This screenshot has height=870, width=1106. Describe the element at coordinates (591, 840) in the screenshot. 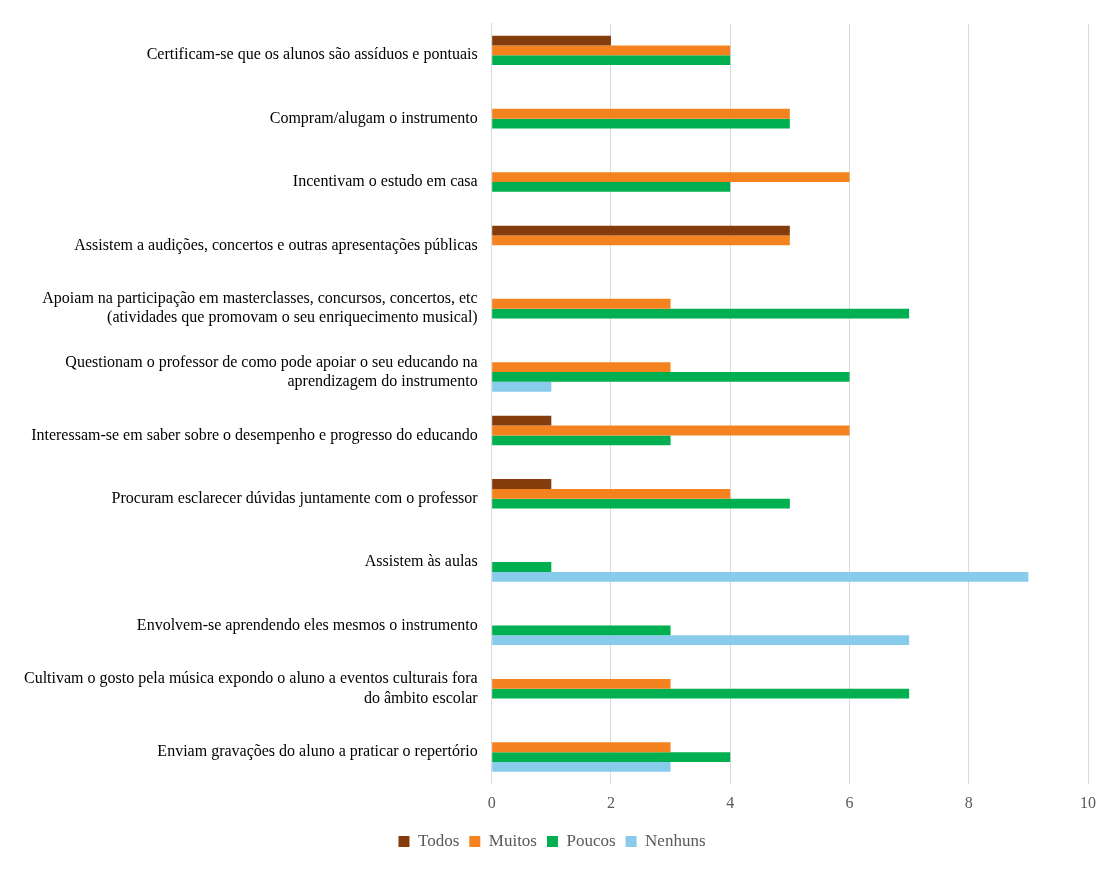

I see `legend-label: Poucos` at that location.